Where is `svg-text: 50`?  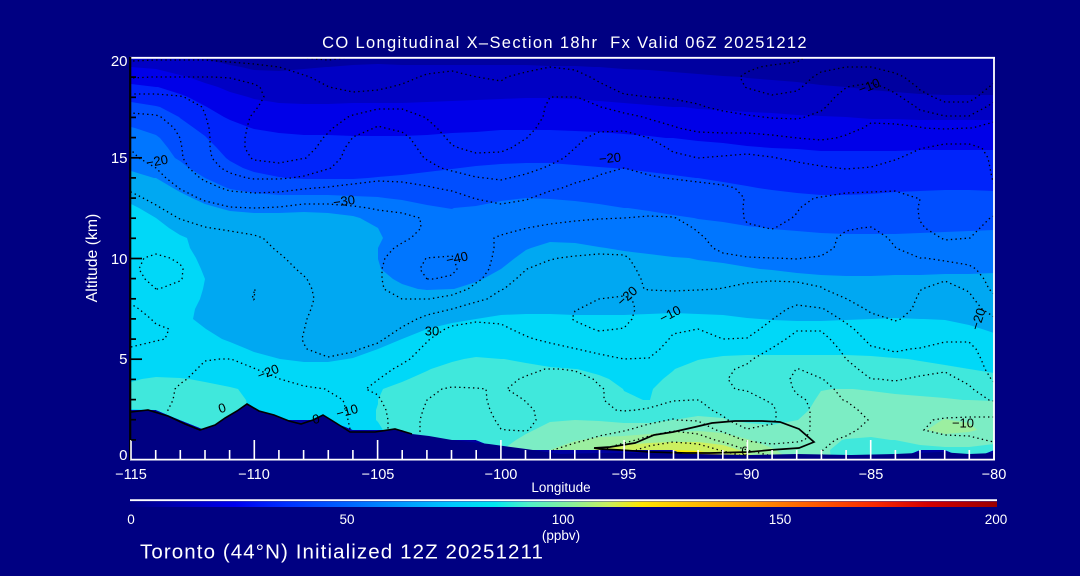
svg-text: 50 is located at coordinates (346, 519).